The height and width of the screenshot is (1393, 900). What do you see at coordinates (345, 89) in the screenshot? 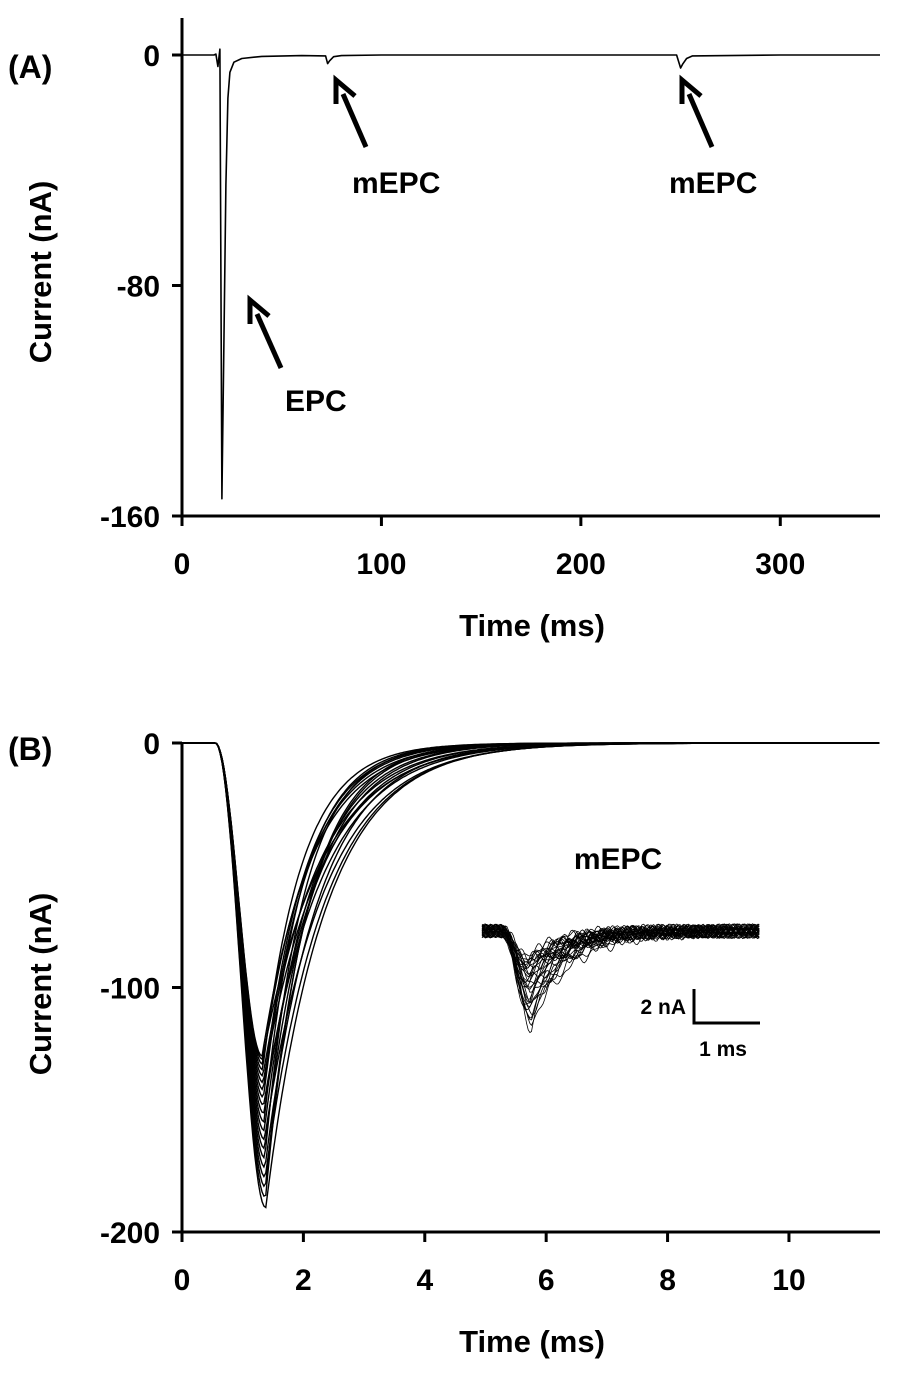
I see `annotation-mepc-1-arrow-head` at bounding box center [345, 89].